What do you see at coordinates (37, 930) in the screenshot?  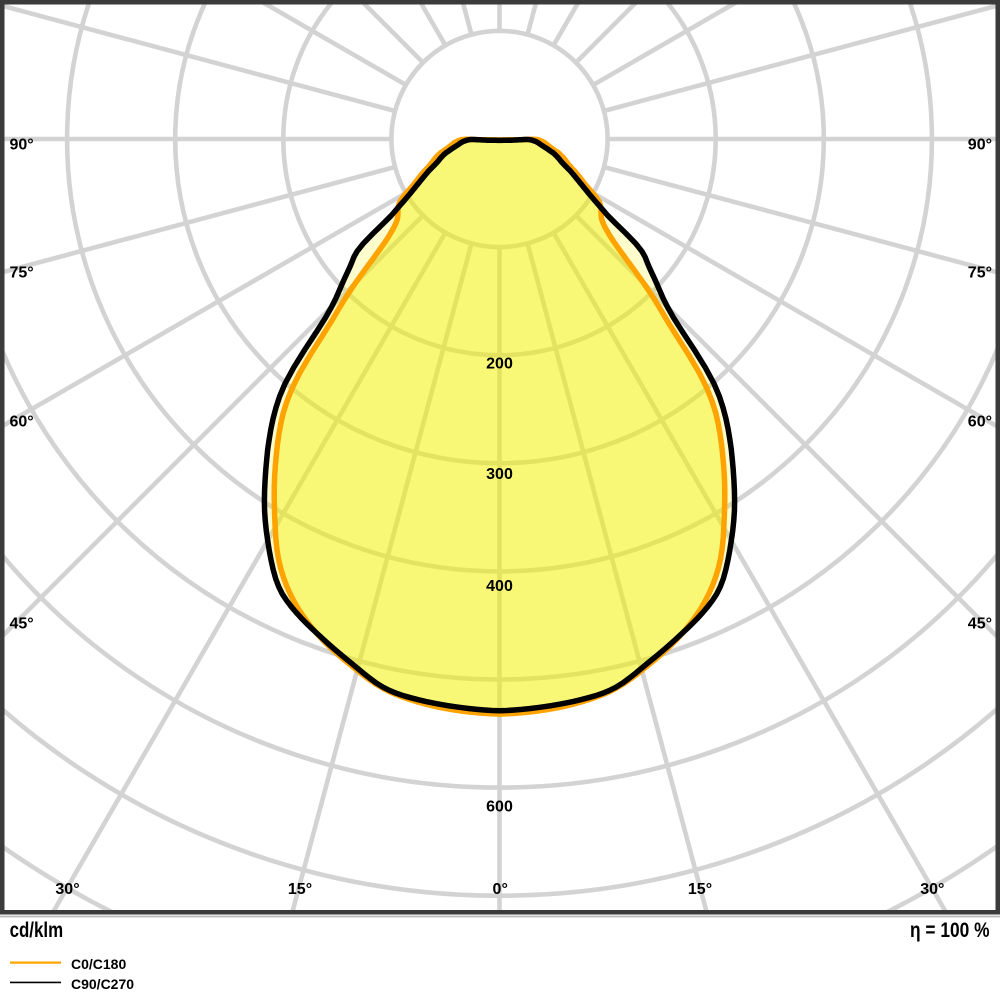 I see `svg-text: cd/klm` at bounding box center [37, 930].